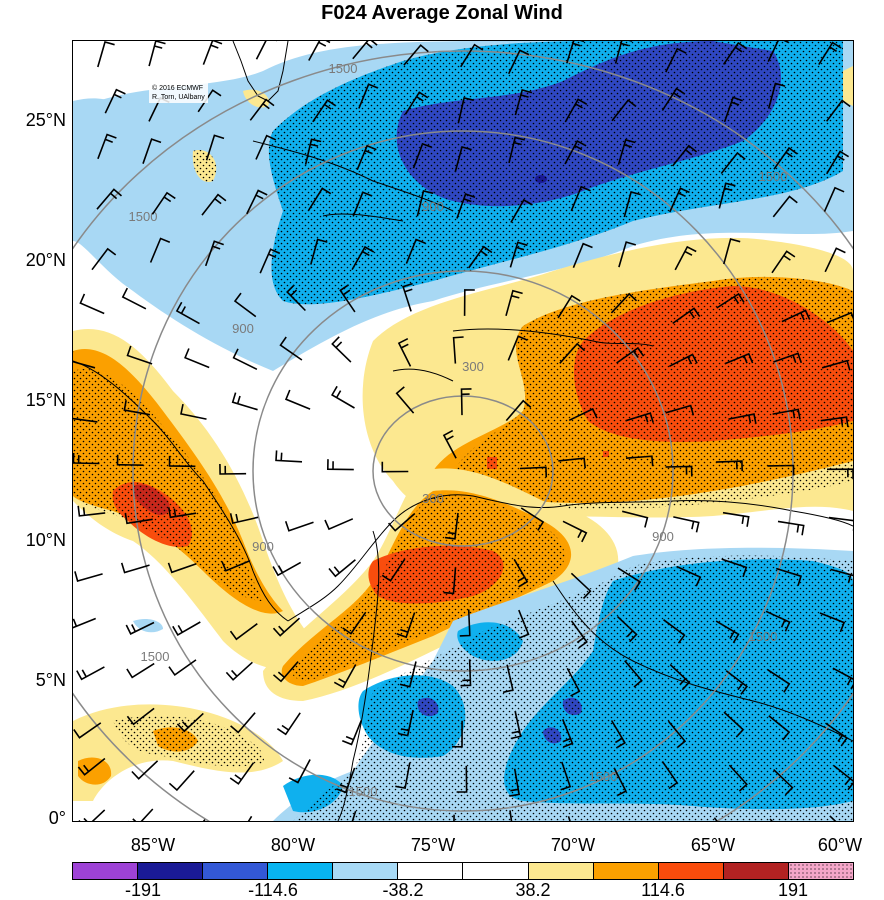 The height and width of the screenshot is (900, 884). I want to click on lon-label: 60°W, so click(840, 845).